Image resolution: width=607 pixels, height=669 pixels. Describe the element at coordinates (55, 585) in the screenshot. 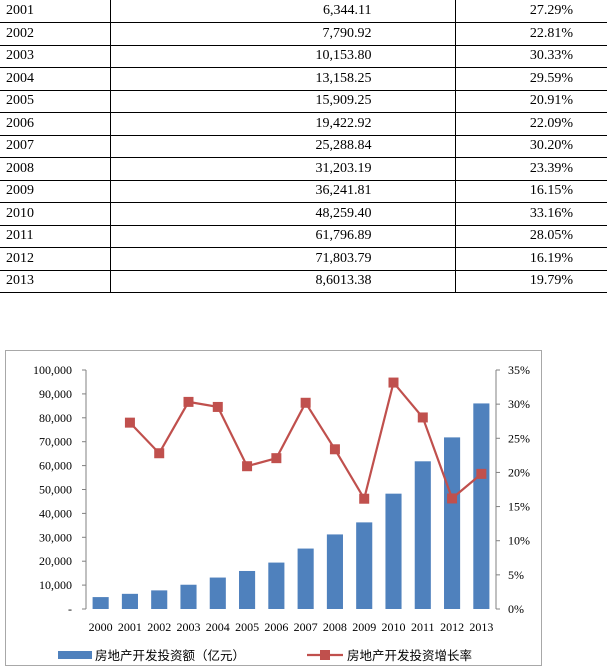

I see `left-axis-tick-label: 10,000` at that location.